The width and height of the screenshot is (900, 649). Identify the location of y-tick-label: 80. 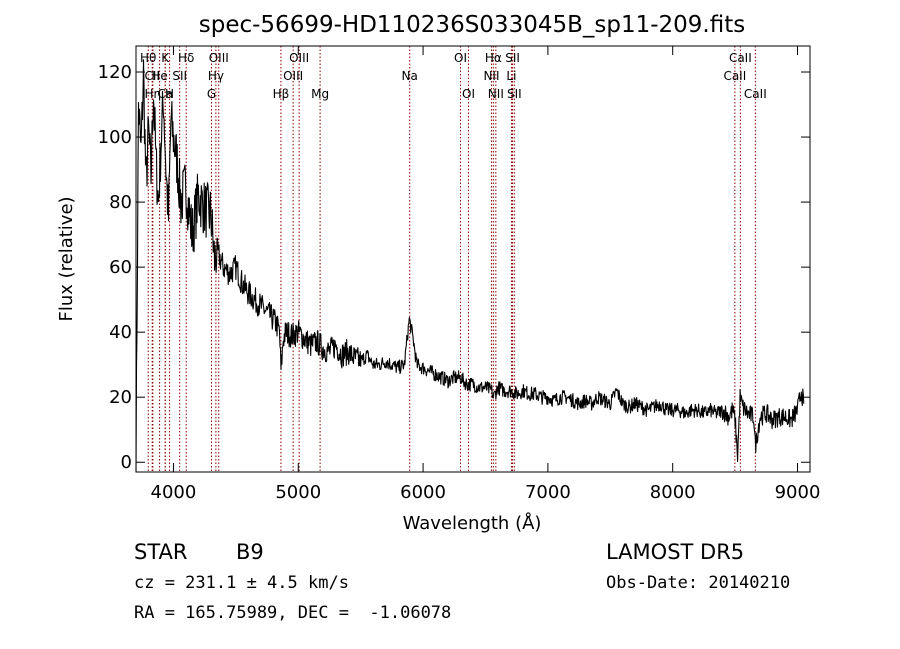
(120, 202).